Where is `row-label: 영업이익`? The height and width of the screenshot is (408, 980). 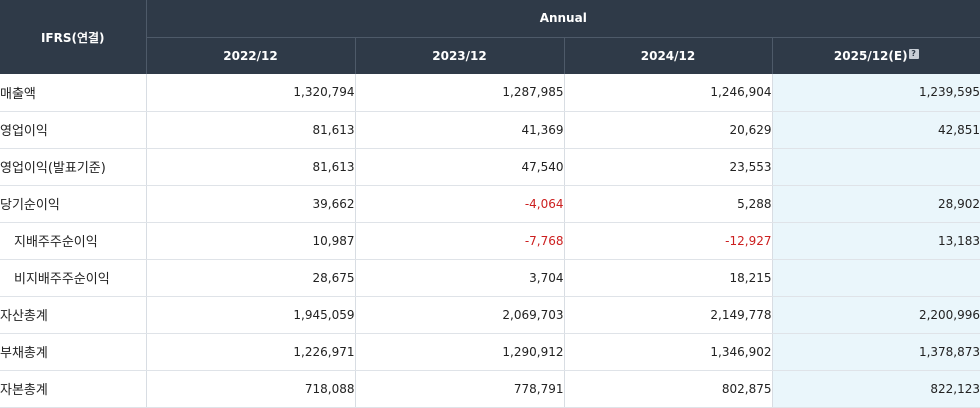
row-label: 영업이익 is located at coordinates (73, 130).